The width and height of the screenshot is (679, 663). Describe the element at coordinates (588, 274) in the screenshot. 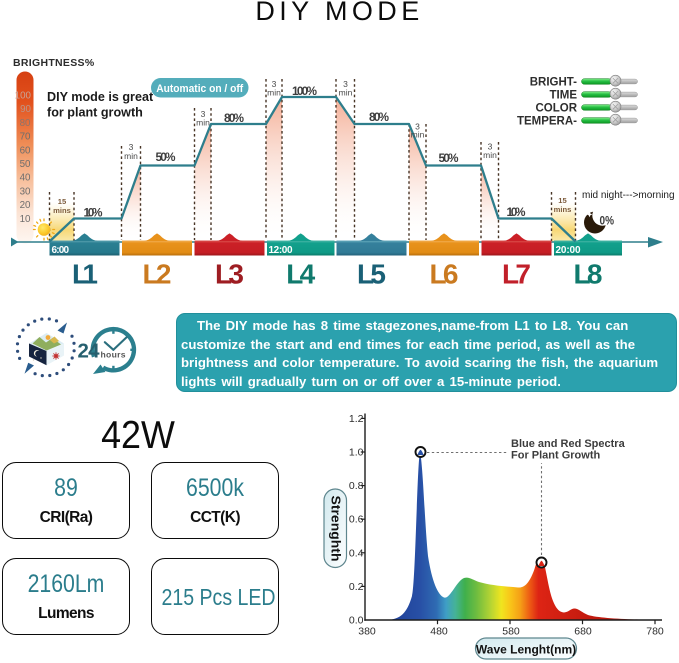

I see `svg-text: L8` at that location.